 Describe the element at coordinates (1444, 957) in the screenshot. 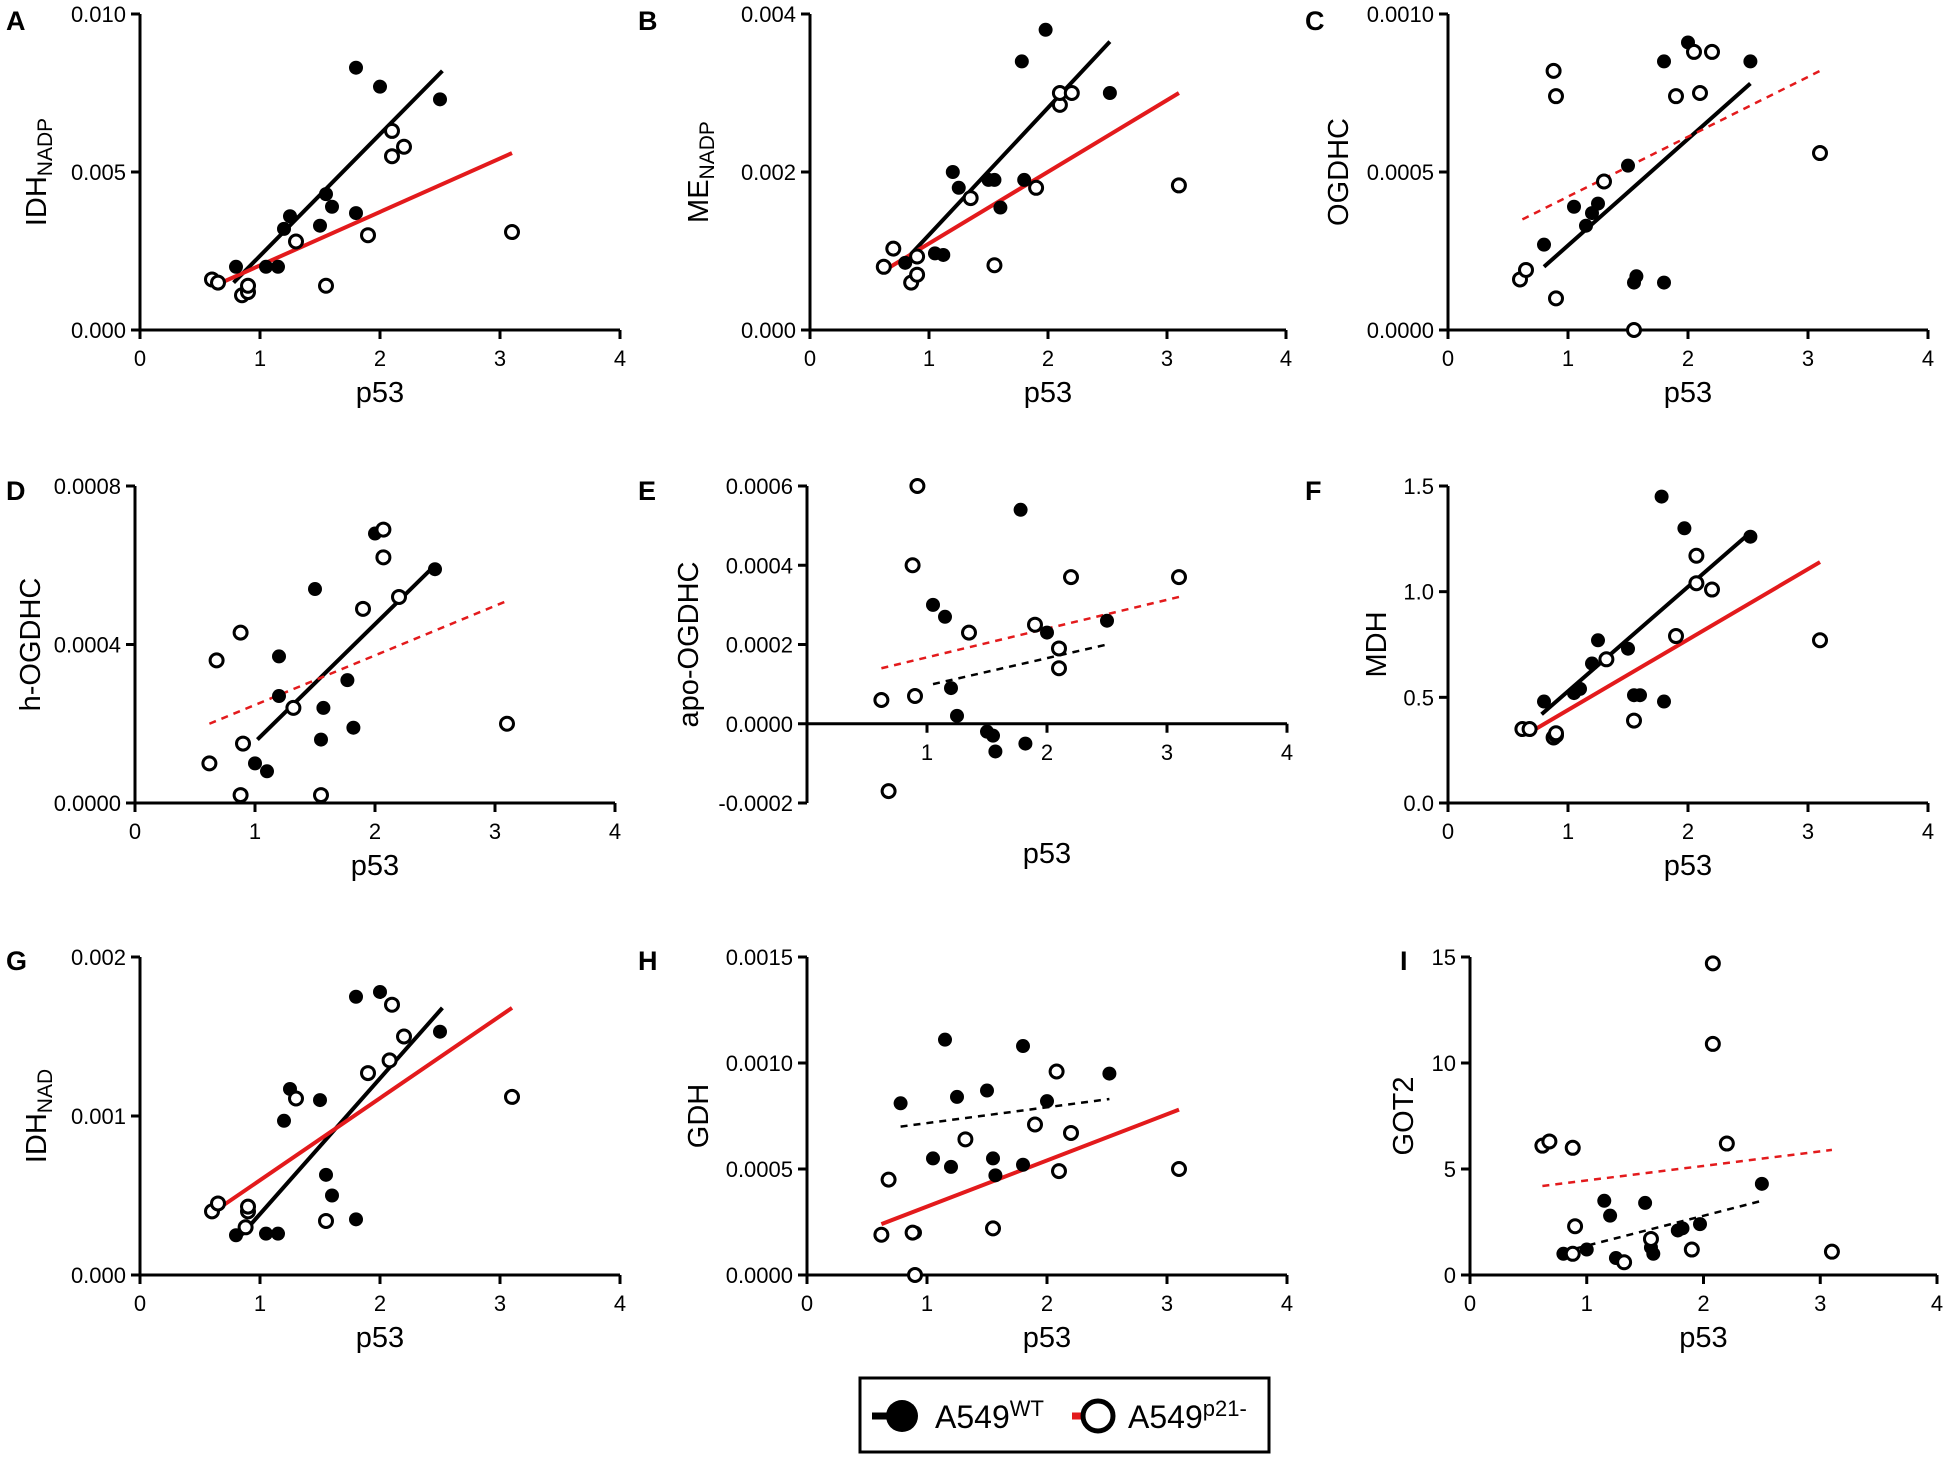

I see `y-tick-label: 15` at that location.